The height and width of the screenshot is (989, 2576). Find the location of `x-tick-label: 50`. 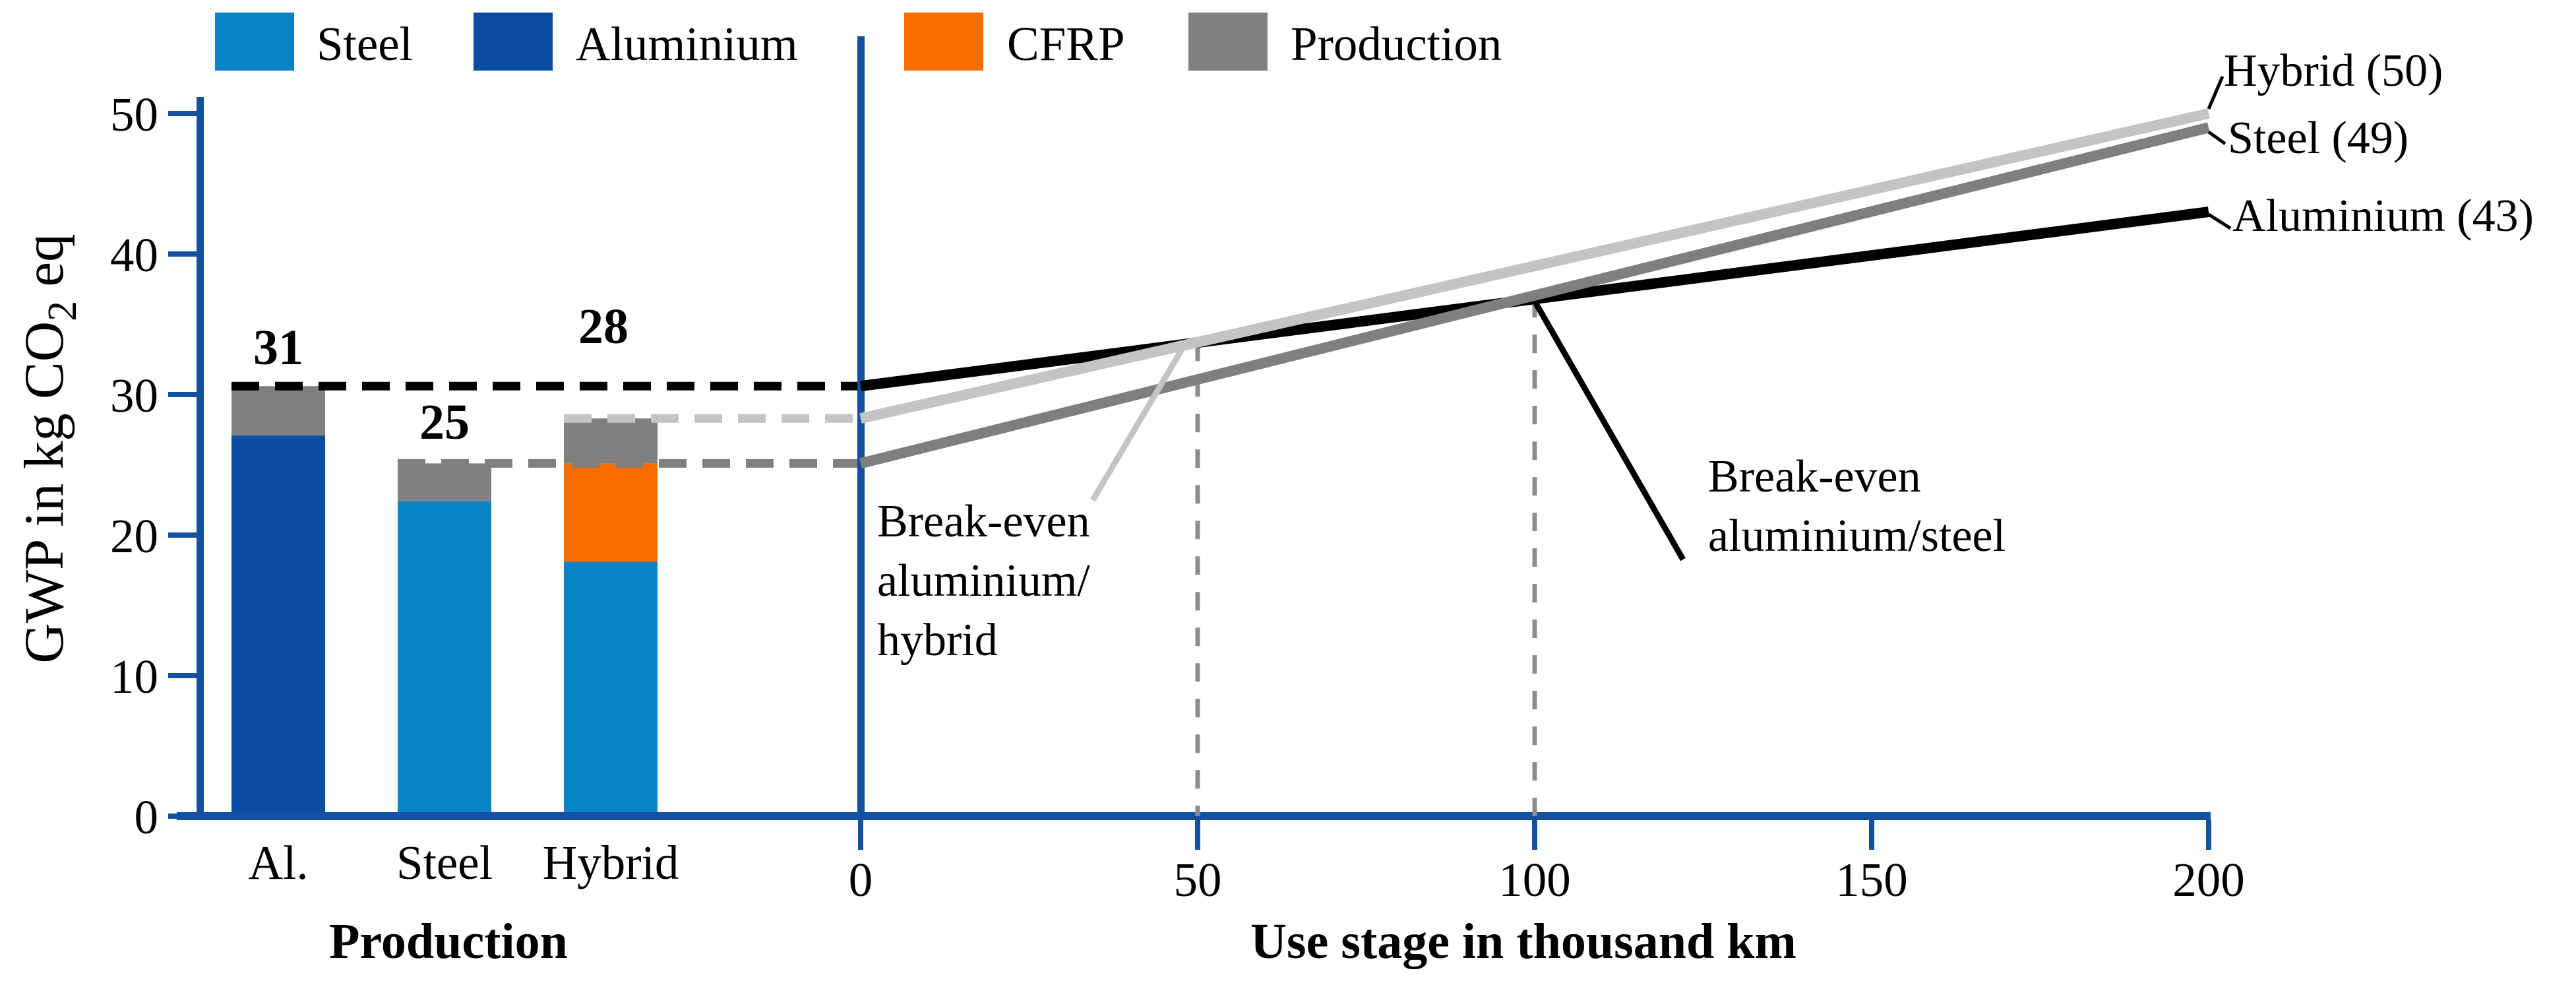

x-tick-label: 50 is located at coordinates (1198, 880).